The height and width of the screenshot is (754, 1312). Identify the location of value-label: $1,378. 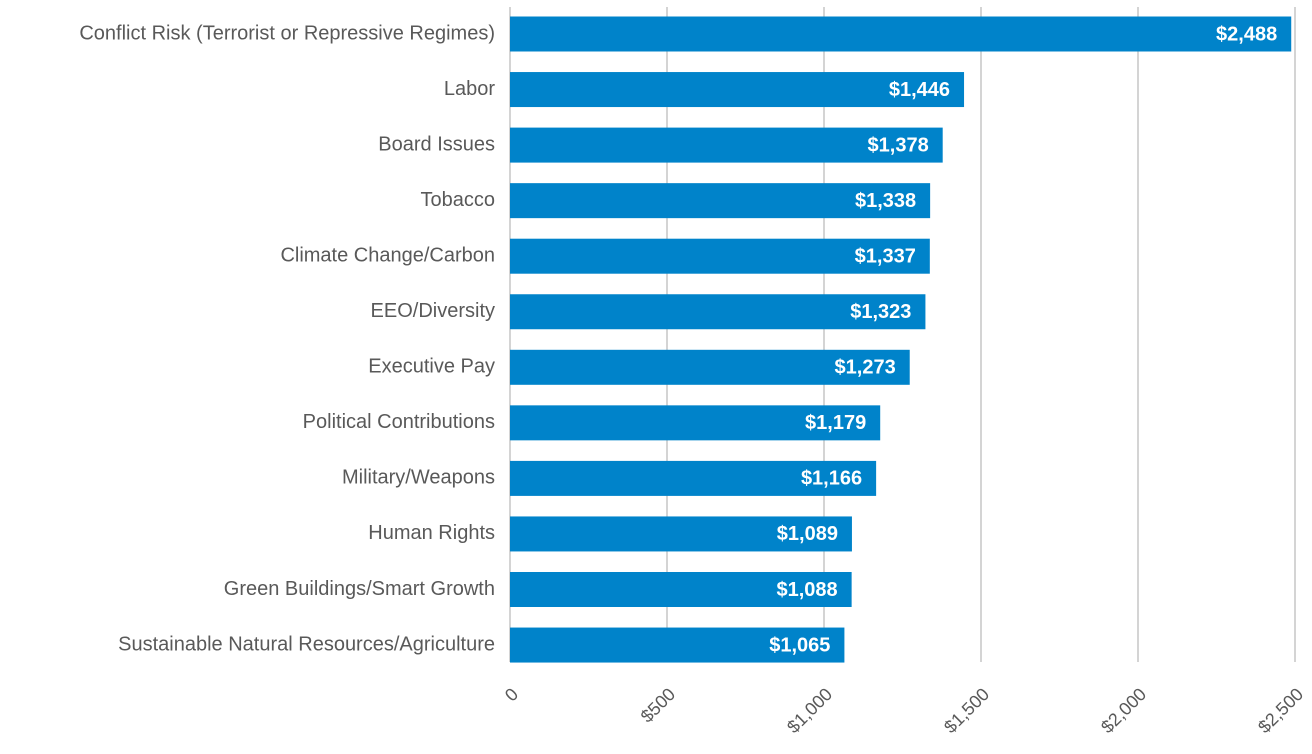
(898, 145).